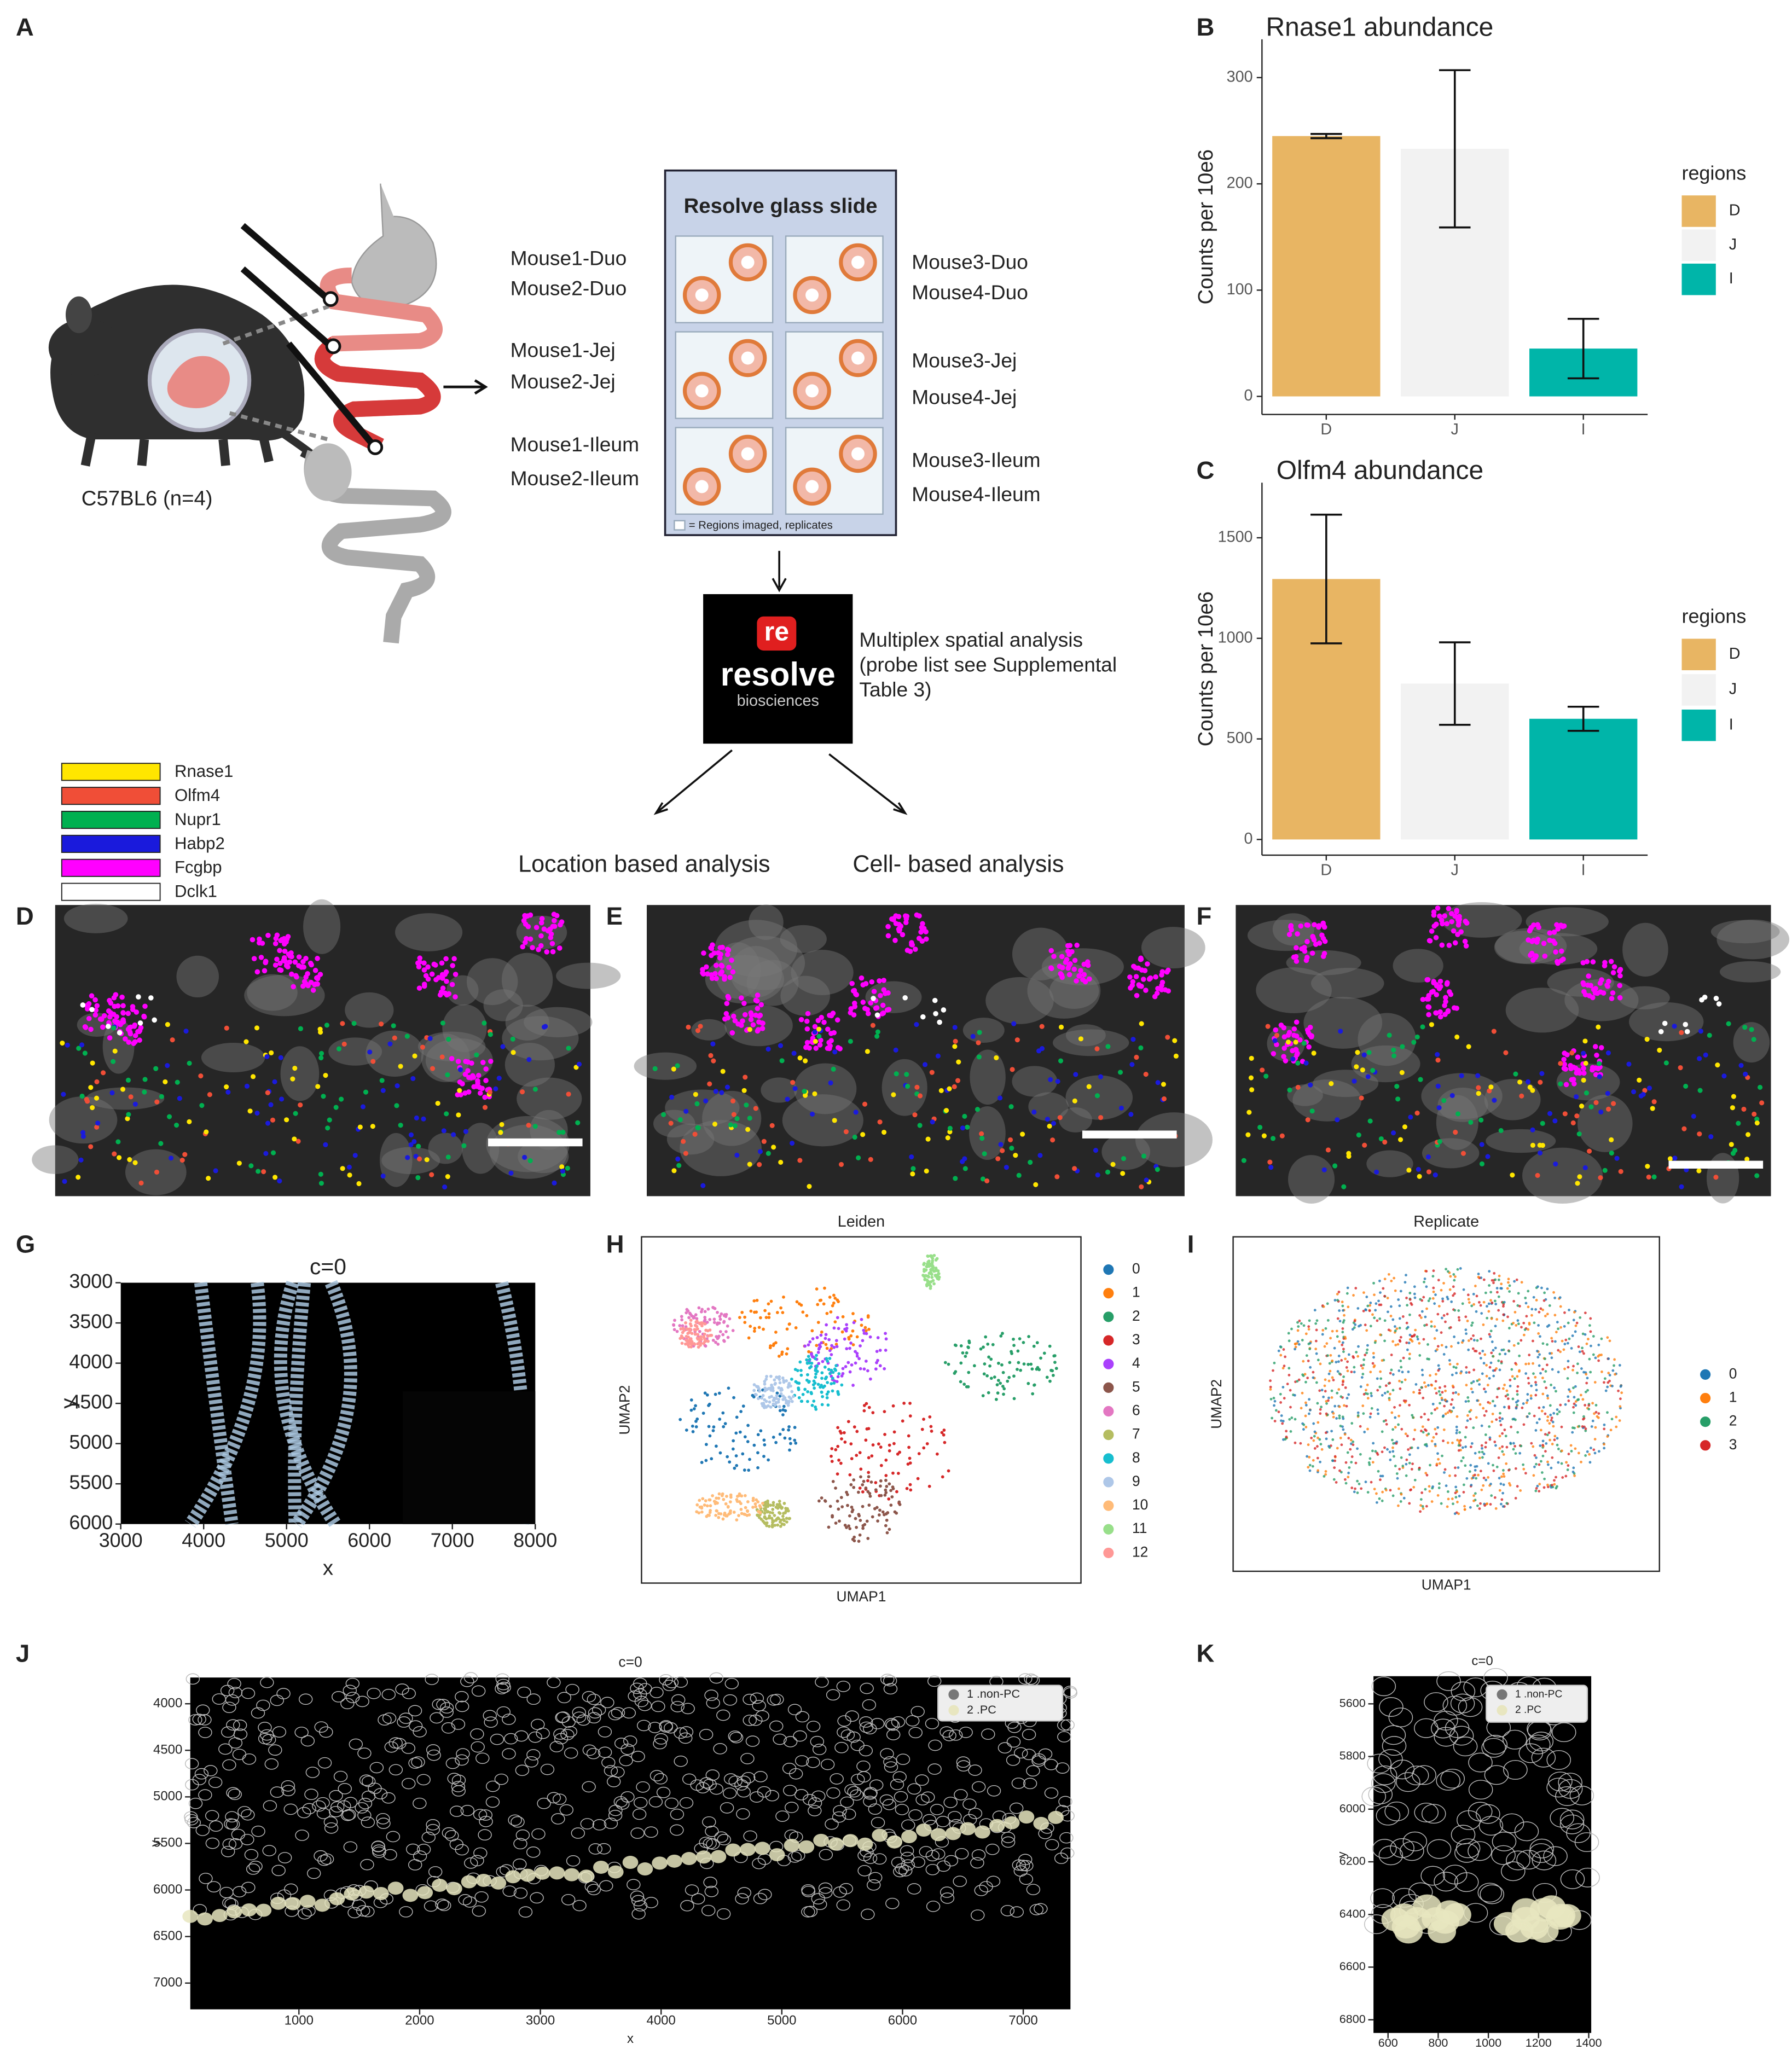 This screenshot has height=2050, width=1792. I want to click on logo-mark: re, so click(776, 632).